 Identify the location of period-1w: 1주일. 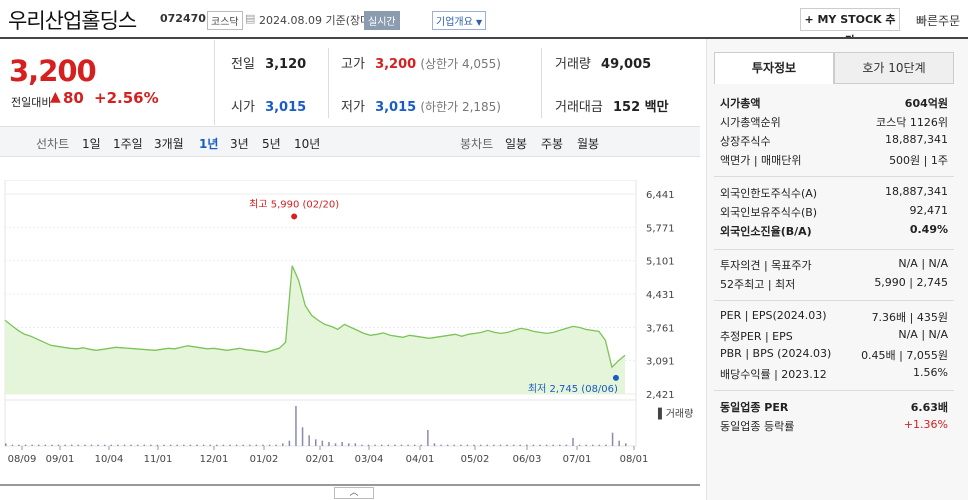
(128, 144).